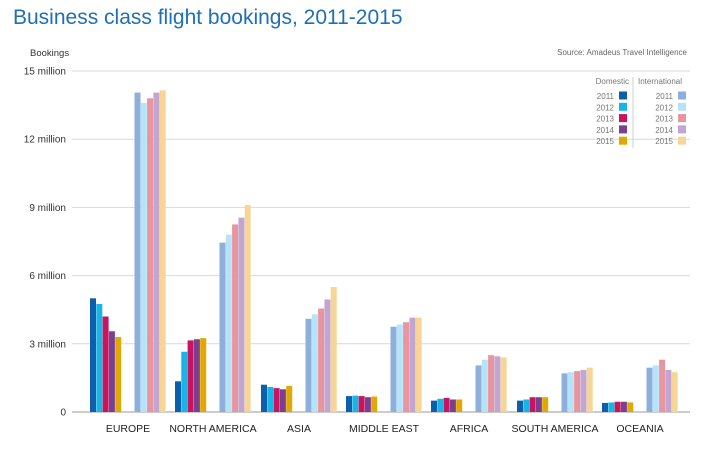  I want to click on y-tick-label: 0, so click(63, 413).